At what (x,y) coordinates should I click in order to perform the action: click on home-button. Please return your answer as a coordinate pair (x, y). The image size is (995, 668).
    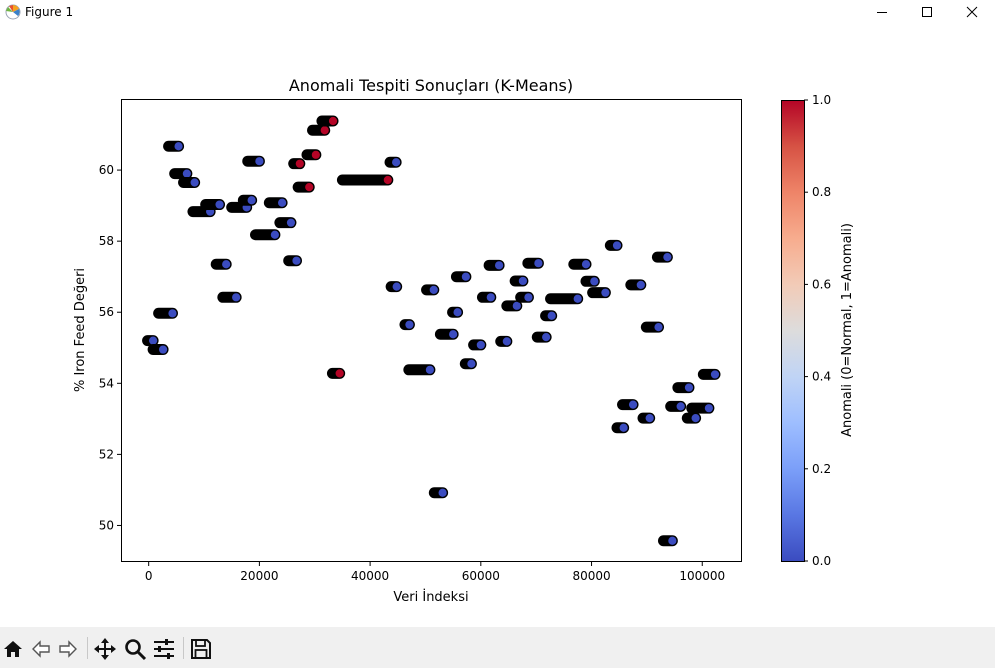
    Looking at the image, I should click on (13, 649).